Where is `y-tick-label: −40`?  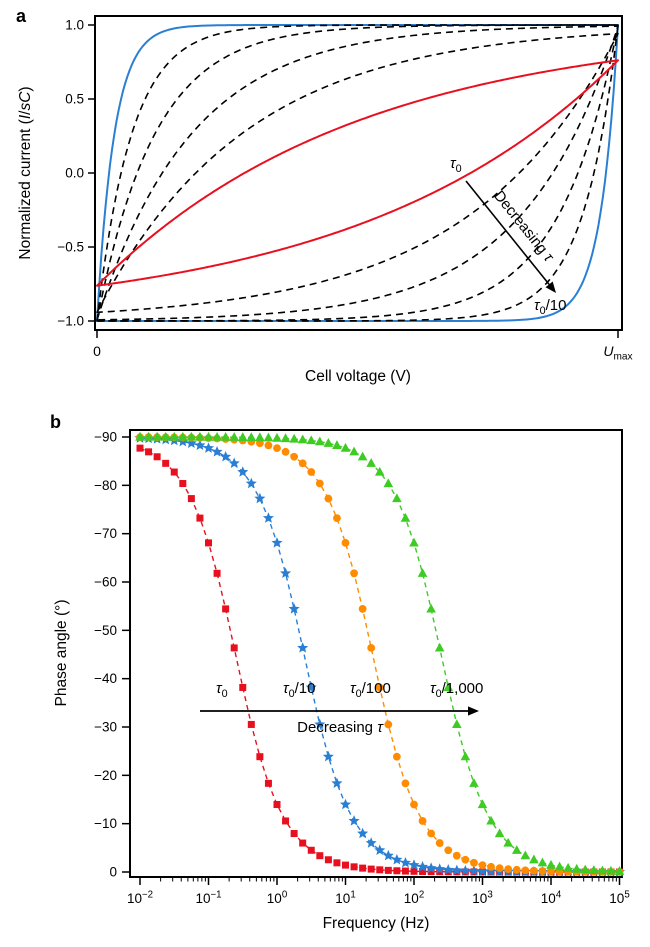
y-tick-label: −40 is located at coordinates (105, 678).